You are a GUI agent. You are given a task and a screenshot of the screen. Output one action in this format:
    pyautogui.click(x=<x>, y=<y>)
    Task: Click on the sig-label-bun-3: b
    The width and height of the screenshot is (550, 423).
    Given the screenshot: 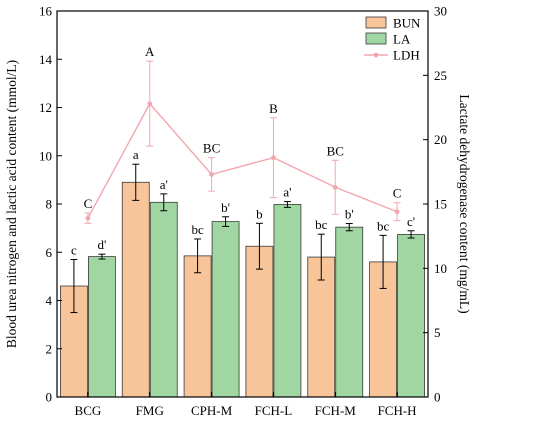 What is the action you would take?
    pyautogui.click(x=259, y=213)
    